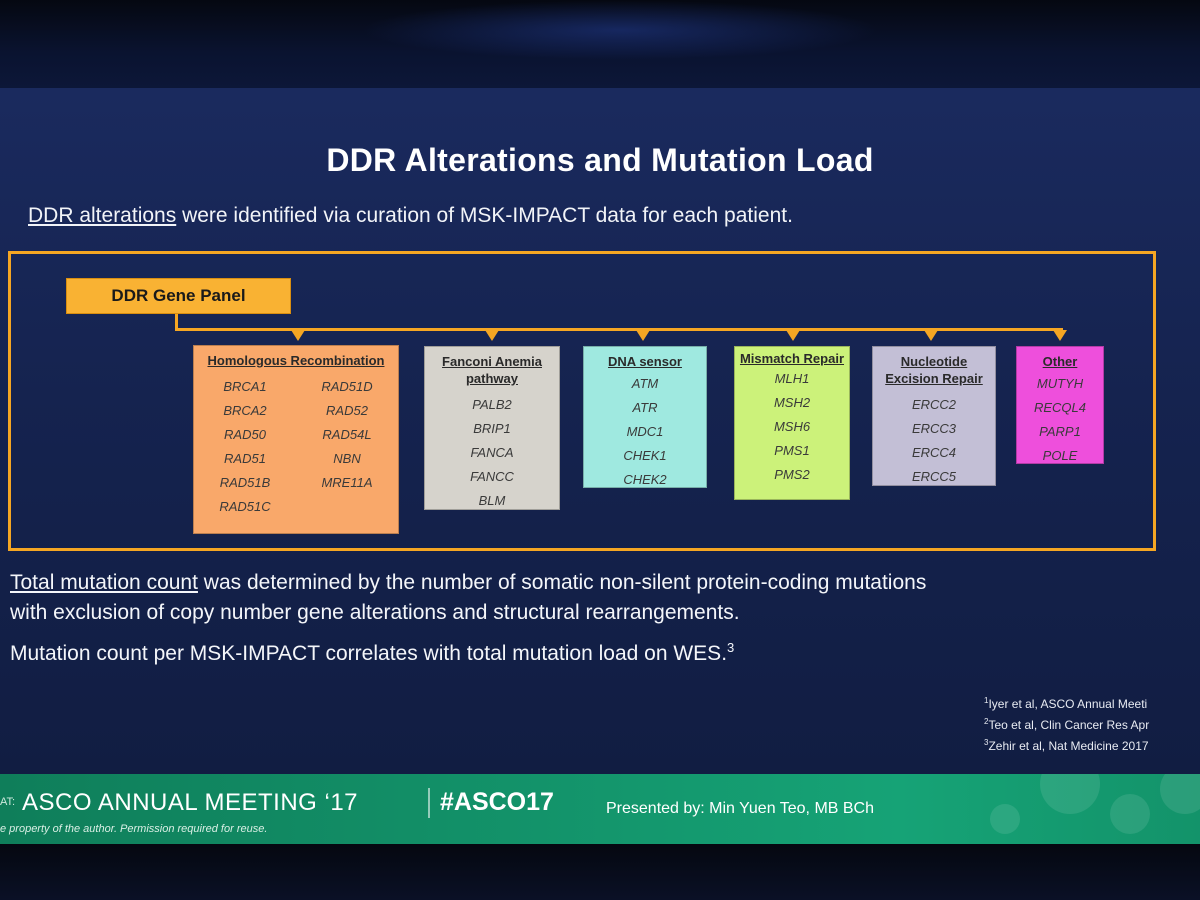 This screenshot has width=1200, height=900. I want to click on gene-label: FANCA, so click(492, 452).